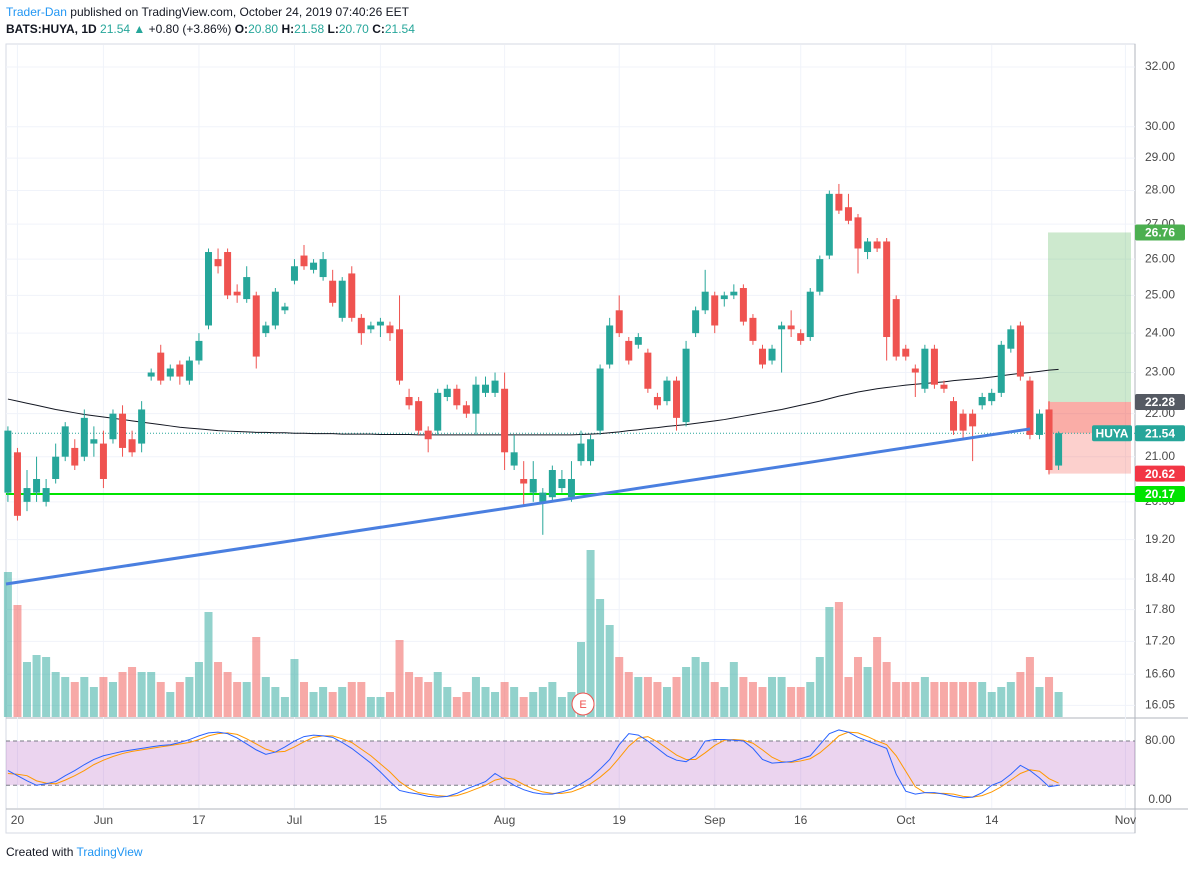  What do you see at coordinates (582, 705) in the screenshot?
I see `earnings-label: E` at bounding box center [582, 705].